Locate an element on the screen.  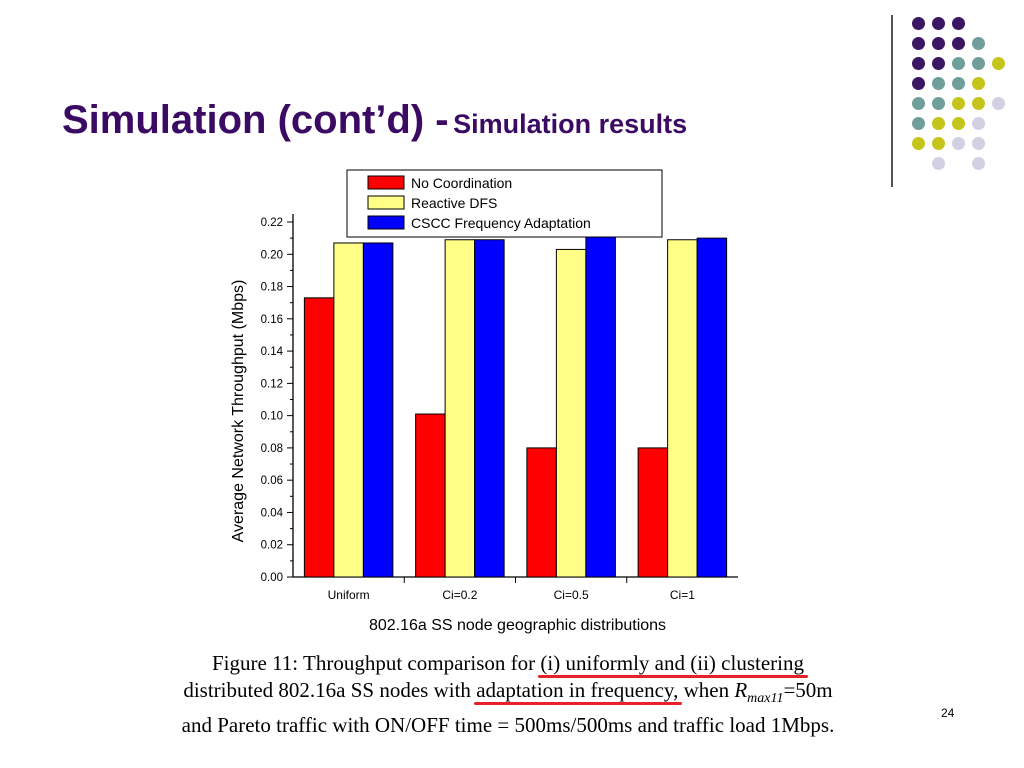
y-axis-label: Average Network Throughput (Mbps) is located at coordinates (238, 411).